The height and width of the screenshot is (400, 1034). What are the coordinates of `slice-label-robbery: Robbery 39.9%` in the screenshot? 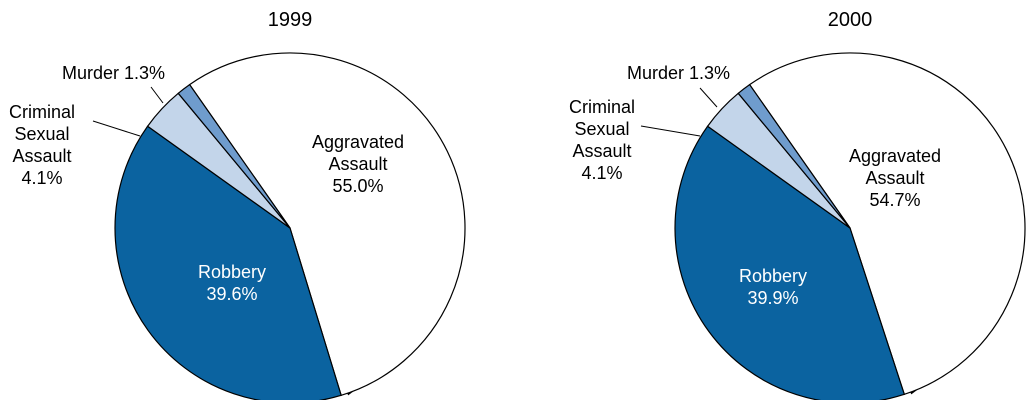 It's located at (773, 287).